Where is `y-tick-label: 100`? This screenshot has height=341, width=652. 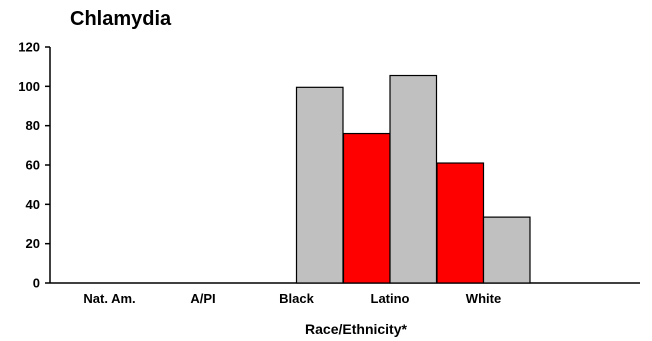
y-tick-label: 100 is located at coordinates (29, 86).